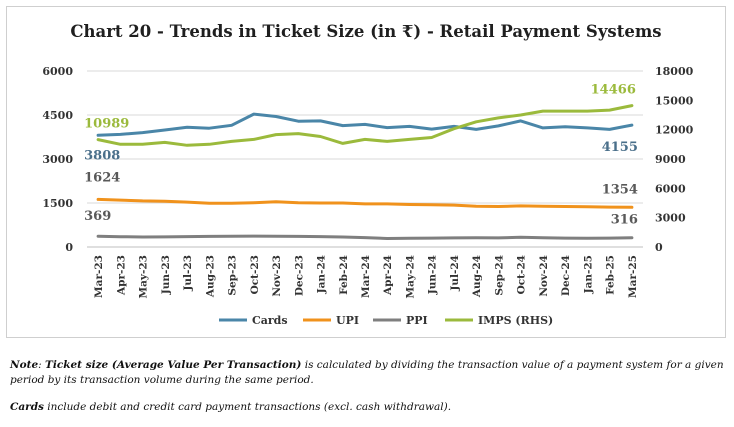  What do you see at coordinates (57, 203) in the screenshot?
I see `y-tick-left-label: 1500` at bounding box center [57, 203].